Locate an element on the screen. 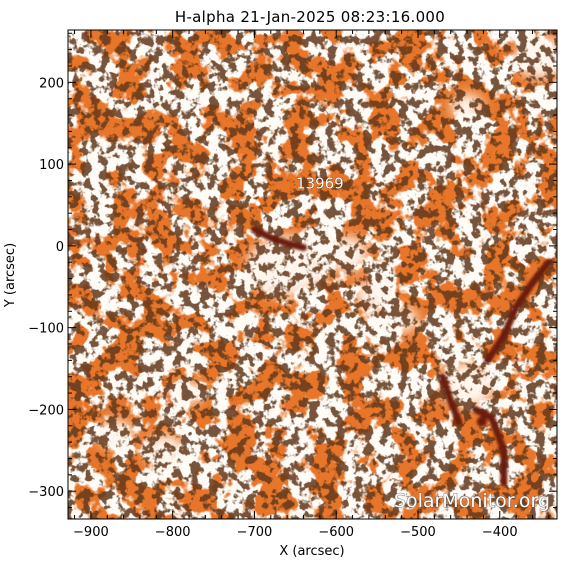 The width and height of the screenshot is (564, 564). x-tick-label: −900 is located at coordinates (91, 532).